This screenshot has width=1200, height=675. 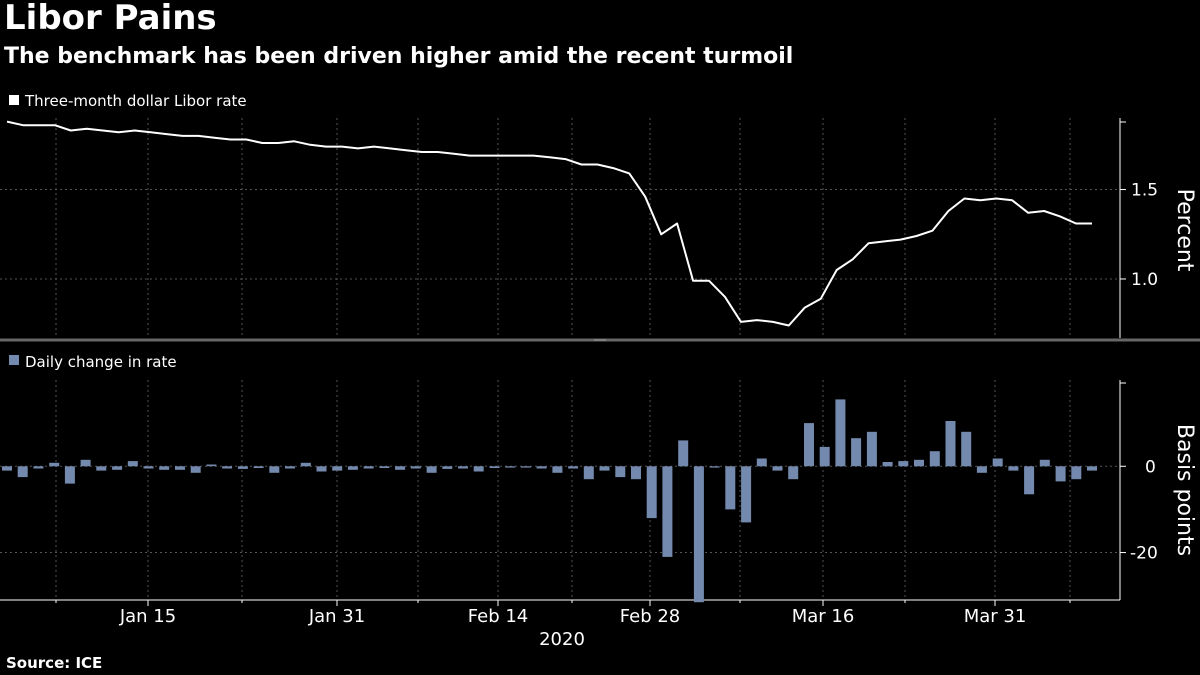 What do you see at coordinates (1184, 490) in the screenshot?
I see `bottom-ylabel: Basis points` at bounding box center [1184, 490].